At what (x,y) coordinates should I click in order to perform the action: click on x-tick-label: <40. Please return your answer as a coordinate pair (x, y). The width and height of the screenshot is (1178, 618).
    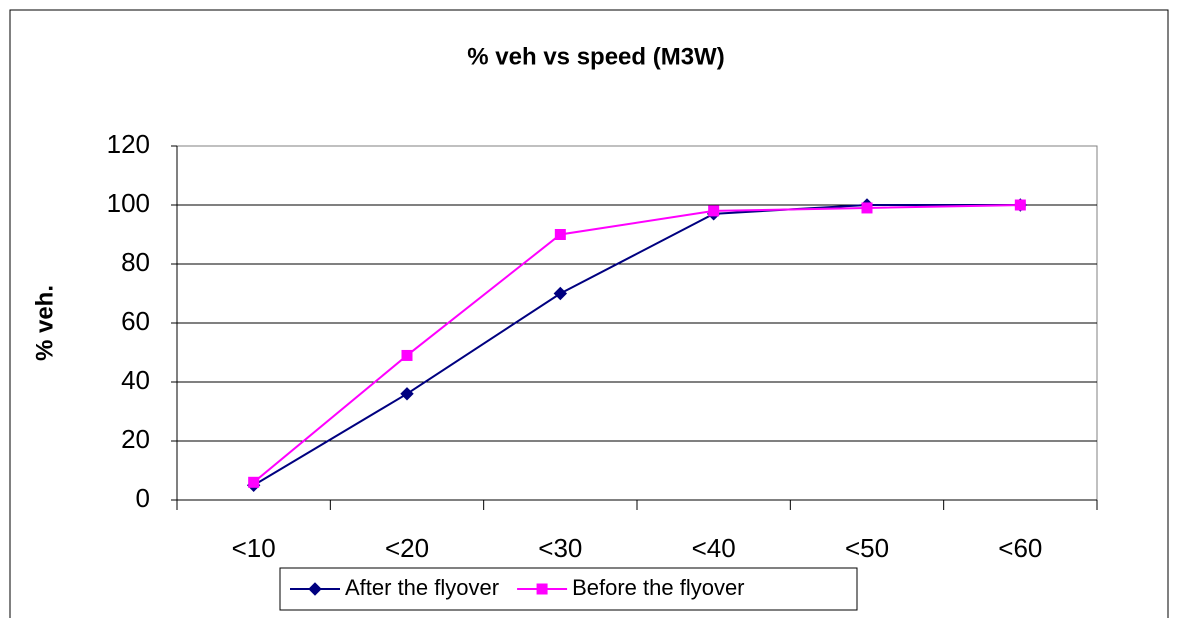
    Looking at the image, I should click on (714, 548).